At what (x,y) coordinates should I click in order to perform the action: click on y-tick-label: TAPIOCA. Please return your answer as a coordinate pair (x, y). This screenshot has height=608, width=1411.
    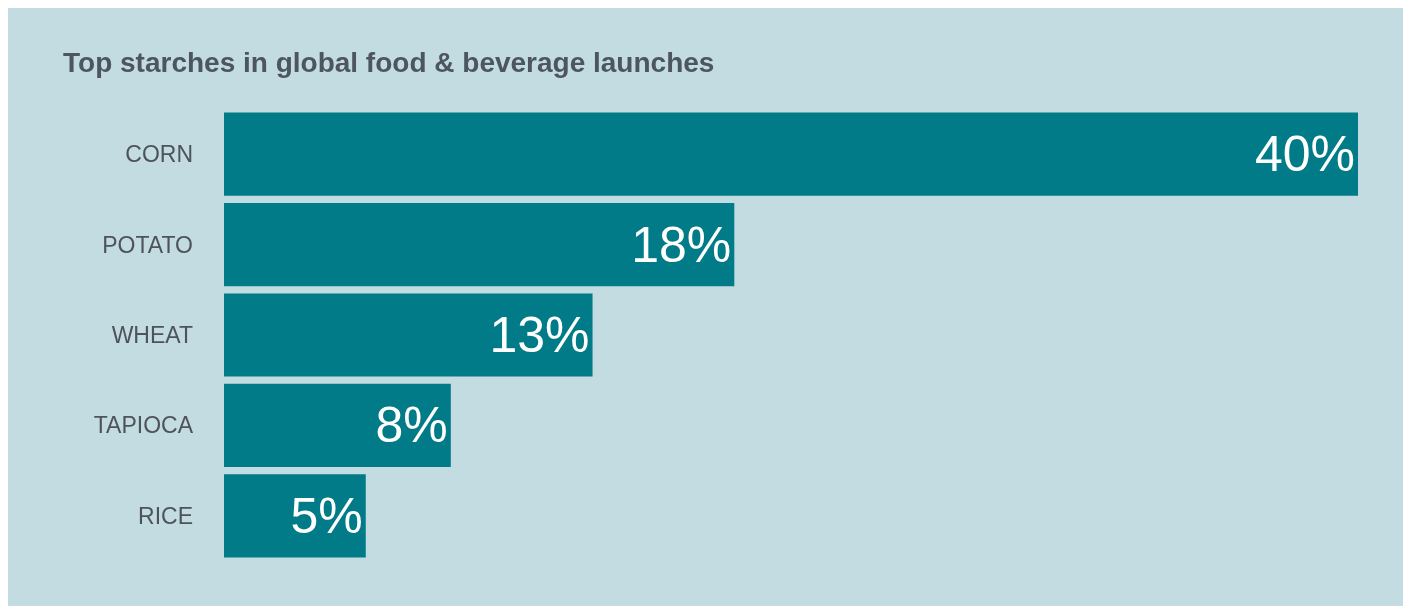
    Looking at the image, I should click on (143, 425).